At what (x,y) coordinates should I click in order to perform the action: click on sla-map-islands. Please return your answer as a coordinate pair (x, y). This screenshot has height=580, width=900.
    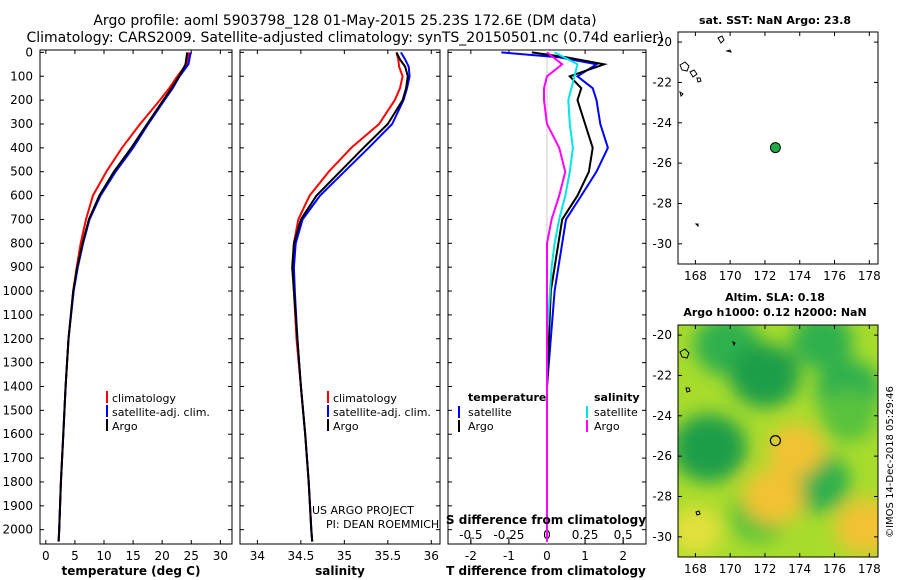
    Looking at the image, I should click on (707, 428).